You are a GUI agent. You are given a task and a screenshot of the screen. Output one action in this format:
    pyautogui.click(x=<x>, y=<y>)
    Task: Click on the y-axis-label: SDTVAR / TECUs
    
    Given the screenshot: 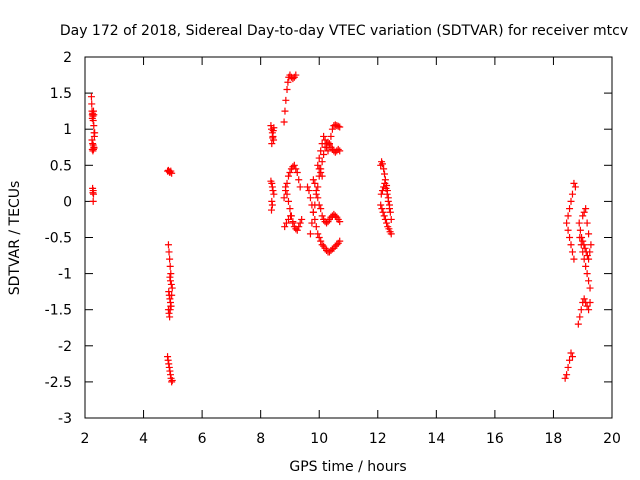 What is the action you would take?
    pyautogui.click(x=15, y=238)
    